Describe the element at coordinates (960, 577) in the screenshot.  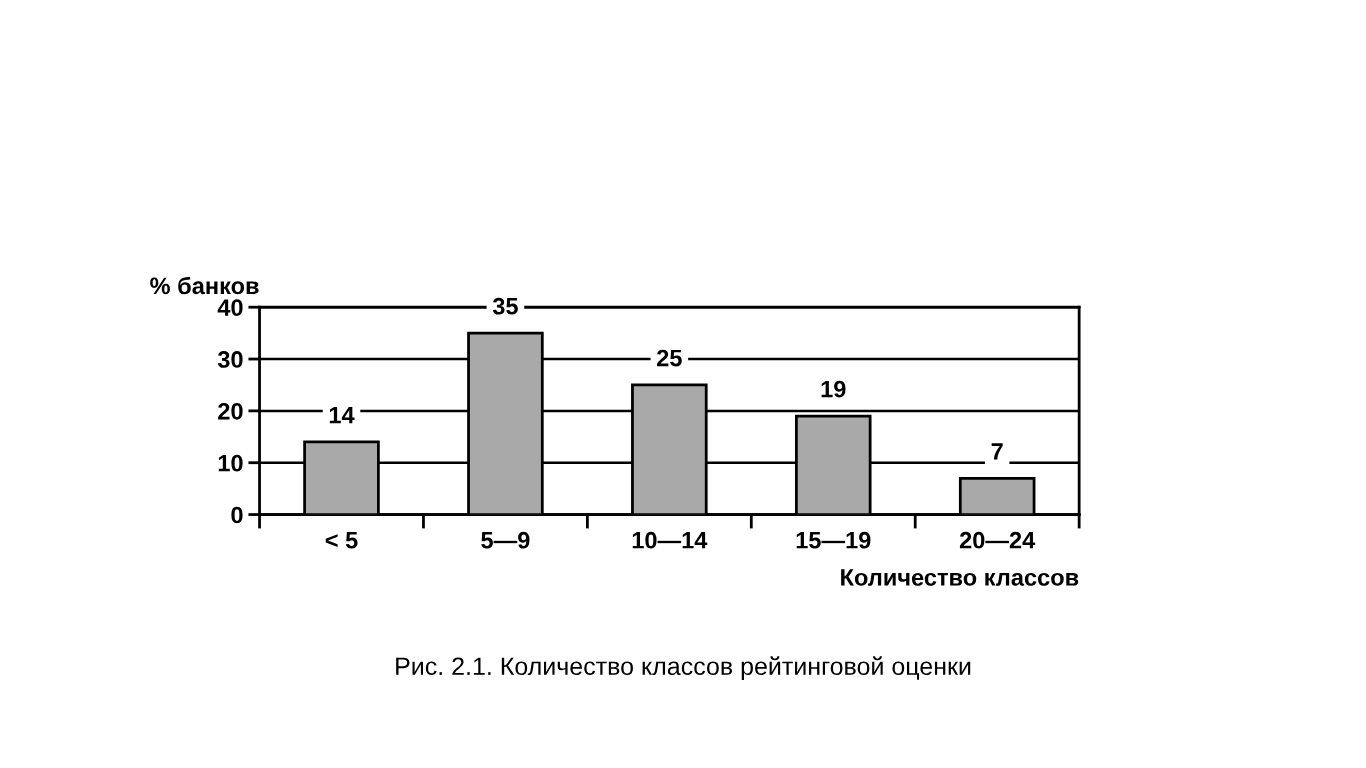
I see `x-axis-title: Количество классов` at that location.